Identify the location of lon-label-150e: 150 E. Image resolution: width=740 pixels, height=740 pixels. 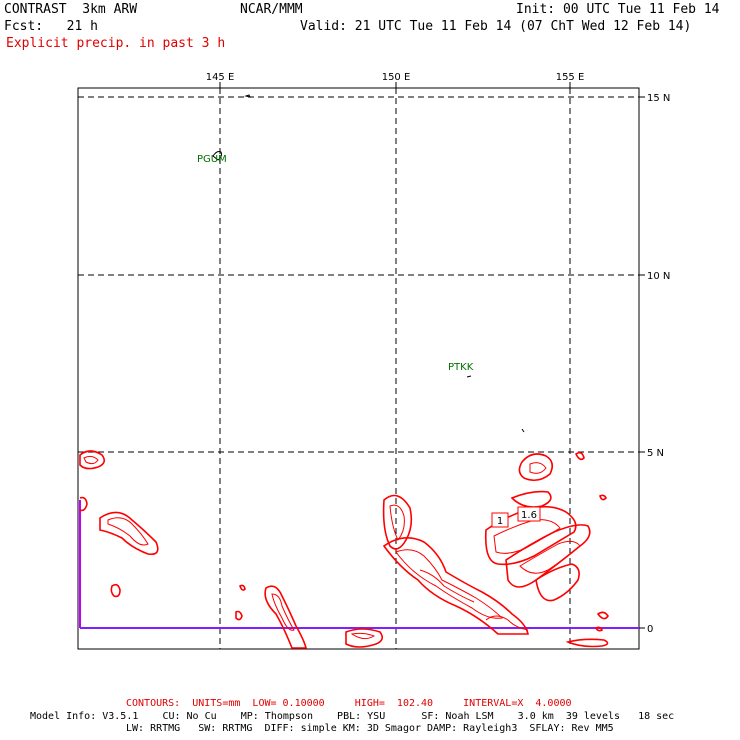
(396, 77).